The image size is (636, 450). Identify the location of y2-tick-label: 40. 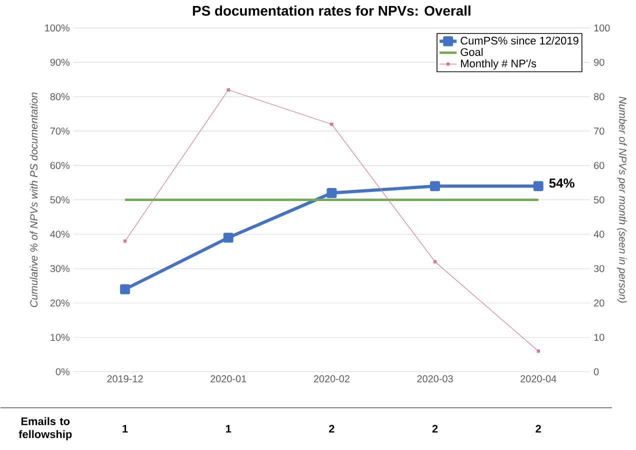
(599, 234).